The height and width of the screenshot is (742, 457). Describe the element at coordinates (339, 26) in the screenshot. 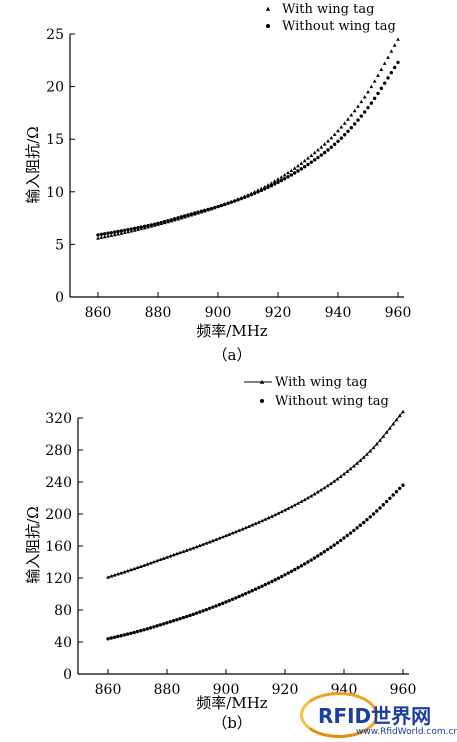

I see `chart-a-legend-series-2: Without wing tag` at that location.